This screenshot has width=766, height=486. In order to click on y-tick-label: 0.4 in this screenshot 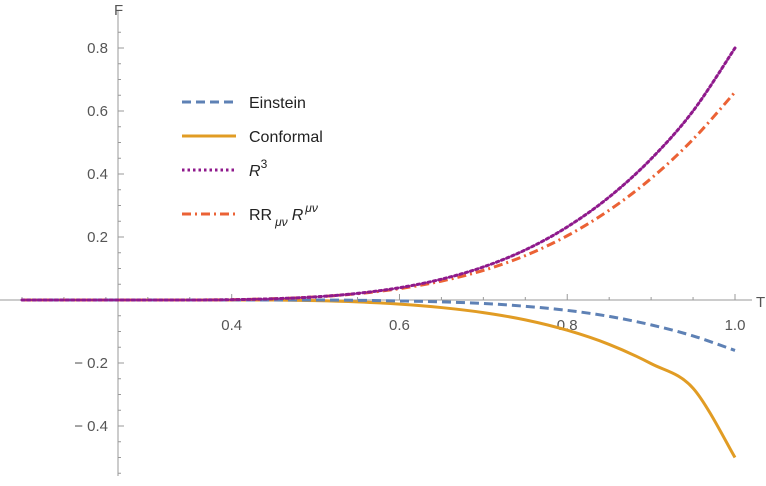, I will do `click(97, 174)`.